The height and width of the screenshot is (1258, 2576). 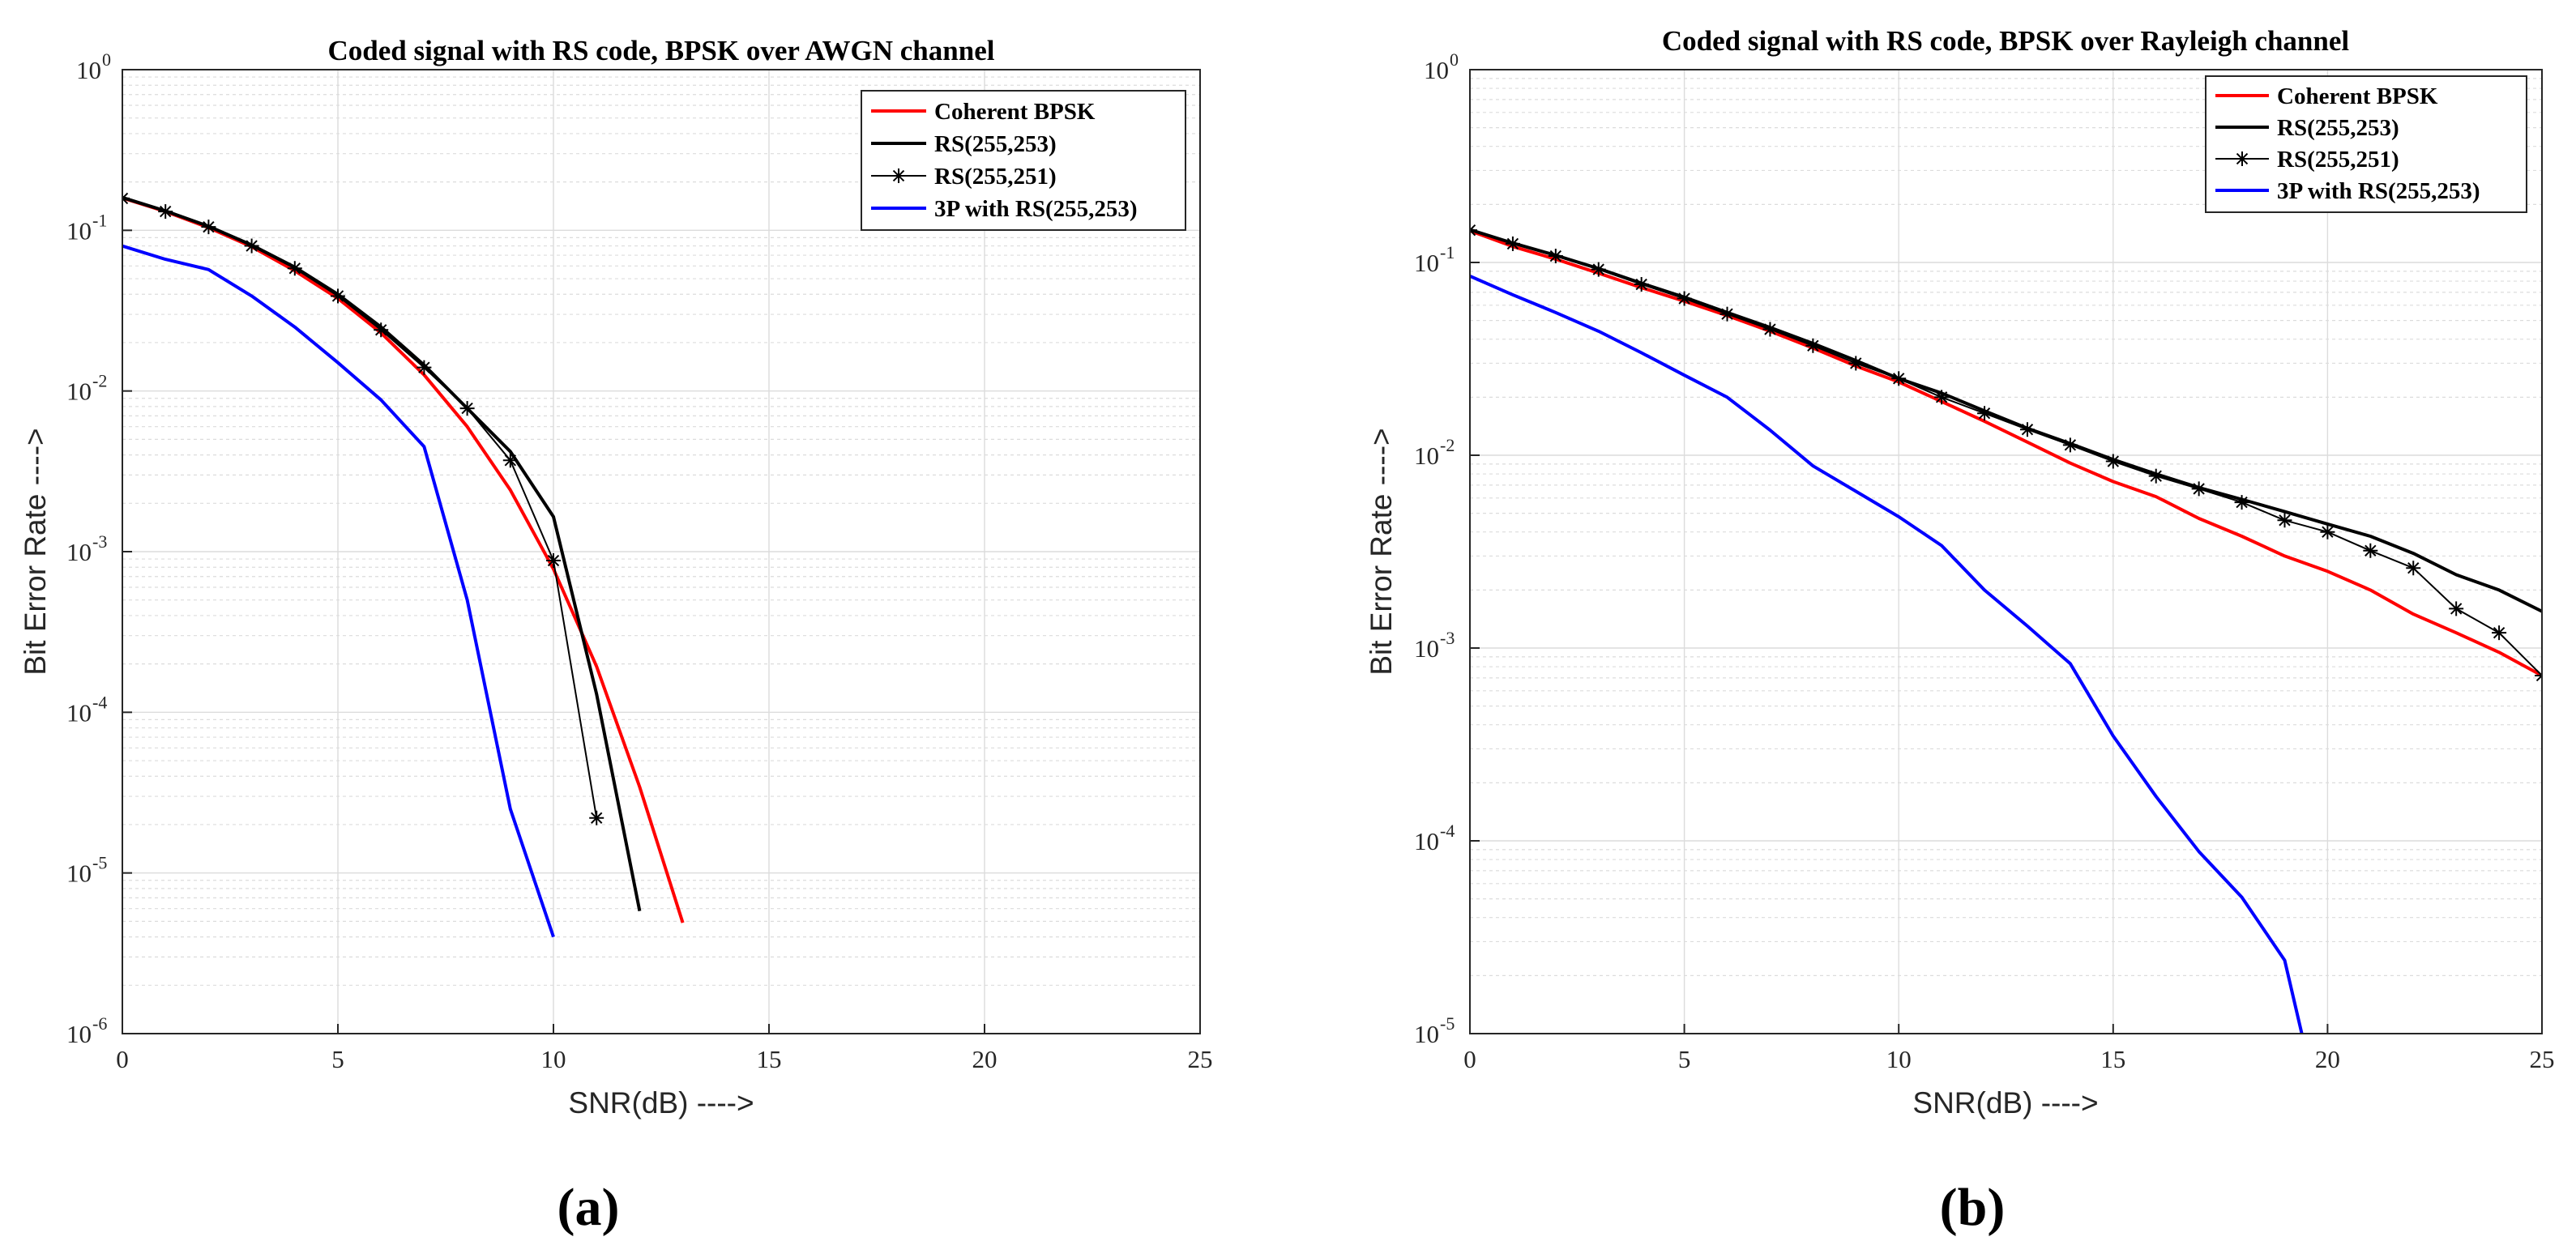 What do you see at coordinates (1454, 60) in the screenshot?
I see `panel-b-y-tick-exponent: 0` at bounding box center [1454, 60].